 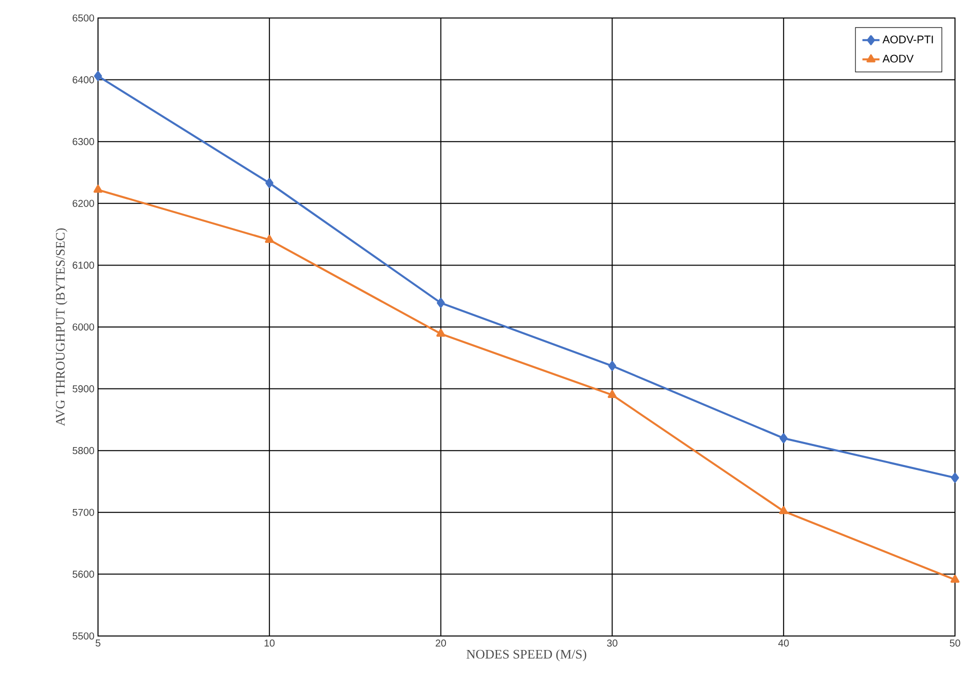 I want to click on x-tick-label: 10, so click(x=269, y=643).